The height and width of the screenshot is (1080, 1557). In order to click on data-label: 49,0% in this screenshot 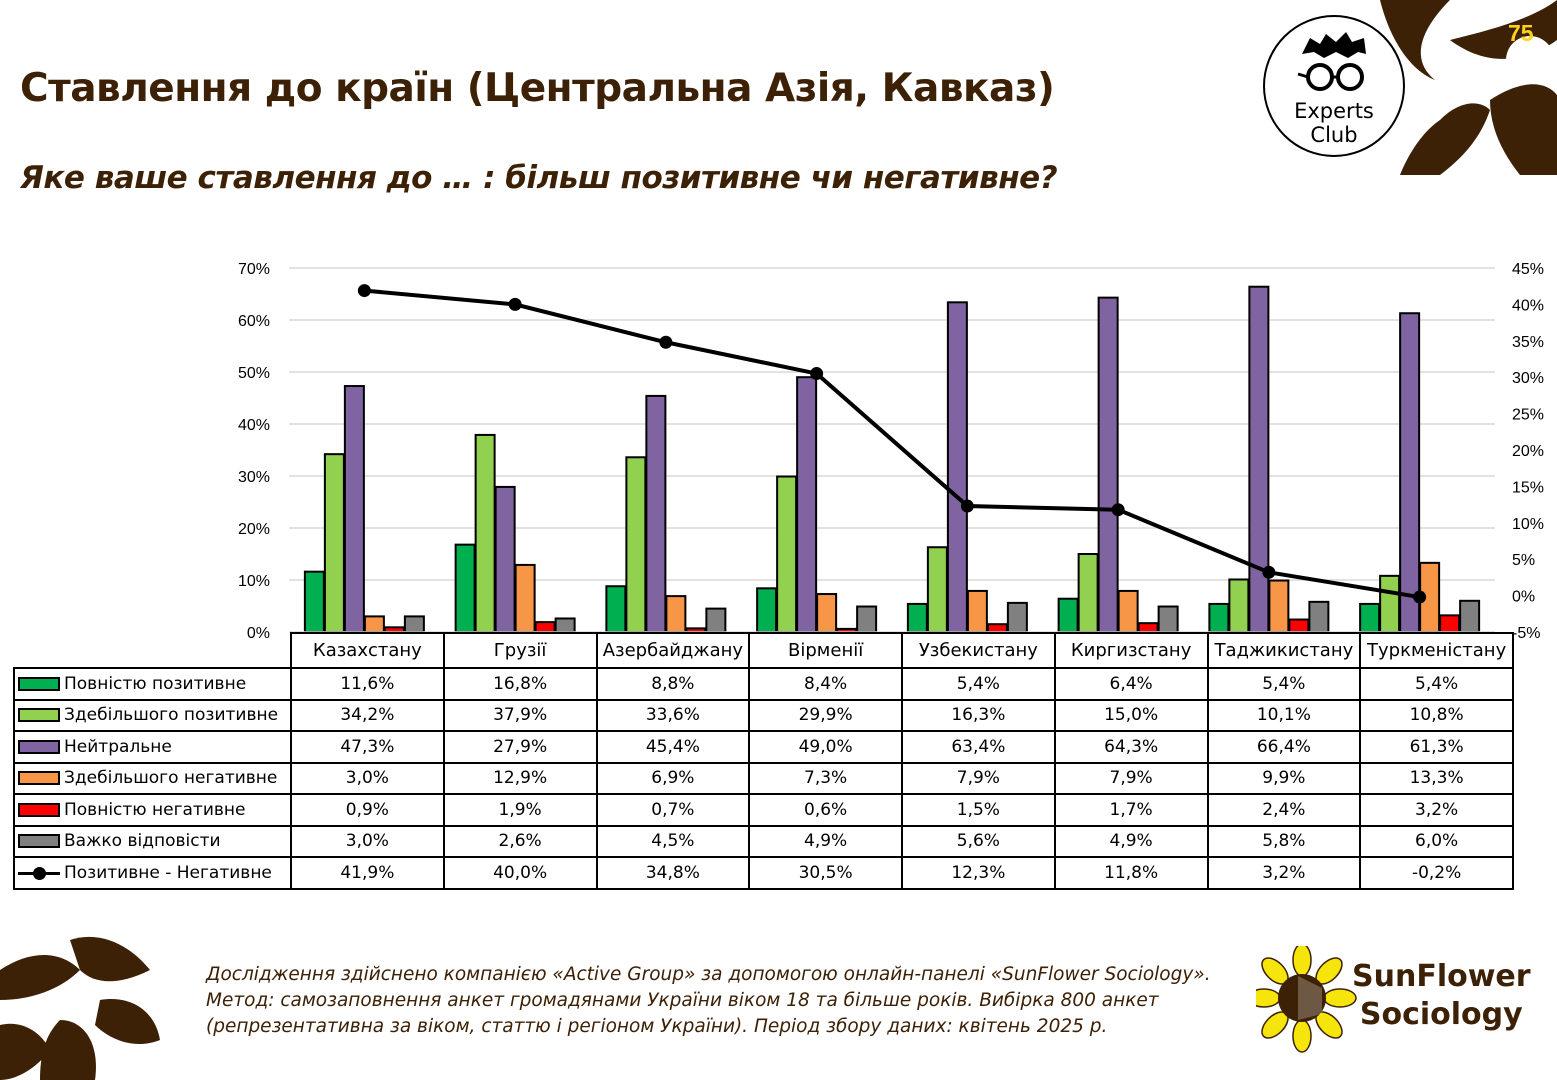, I will do `click(825, 747)`.